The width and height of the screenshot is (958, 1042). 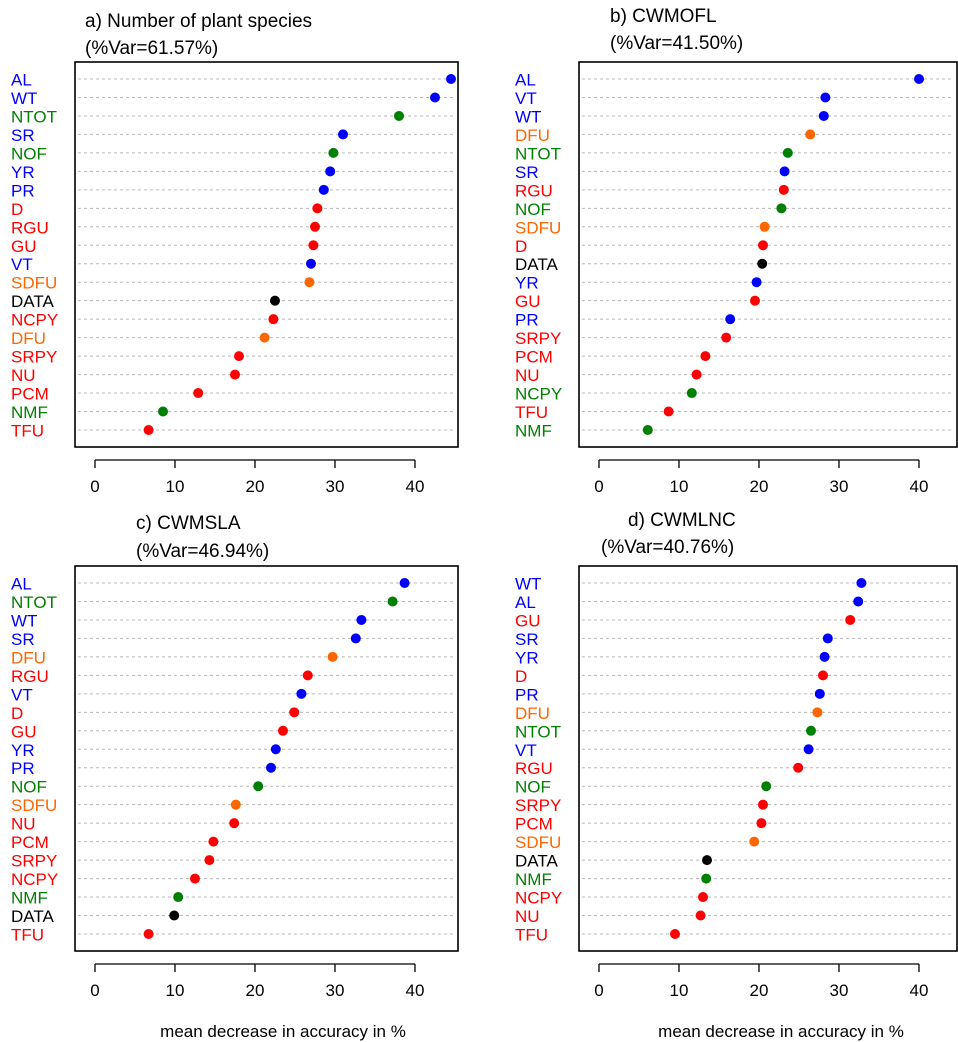 What do you see at coordinates (198, 21) in the screenshot?
I see `panel-title: a) Number of plant species` at bounding box center [198, 21].